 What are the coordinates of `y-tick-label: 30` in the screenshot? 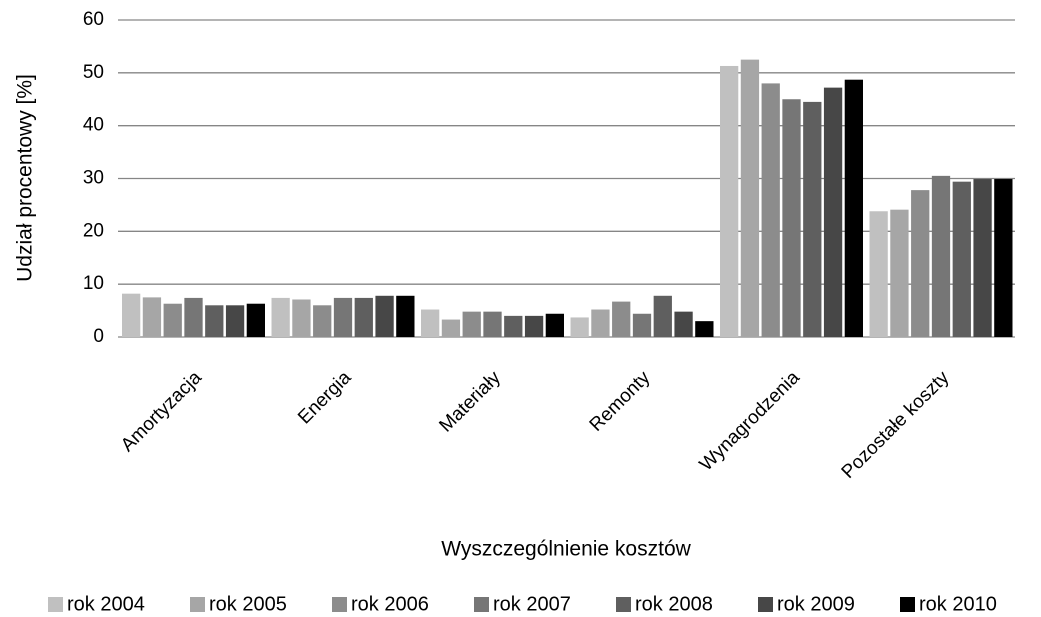 It's located at (93, 178).